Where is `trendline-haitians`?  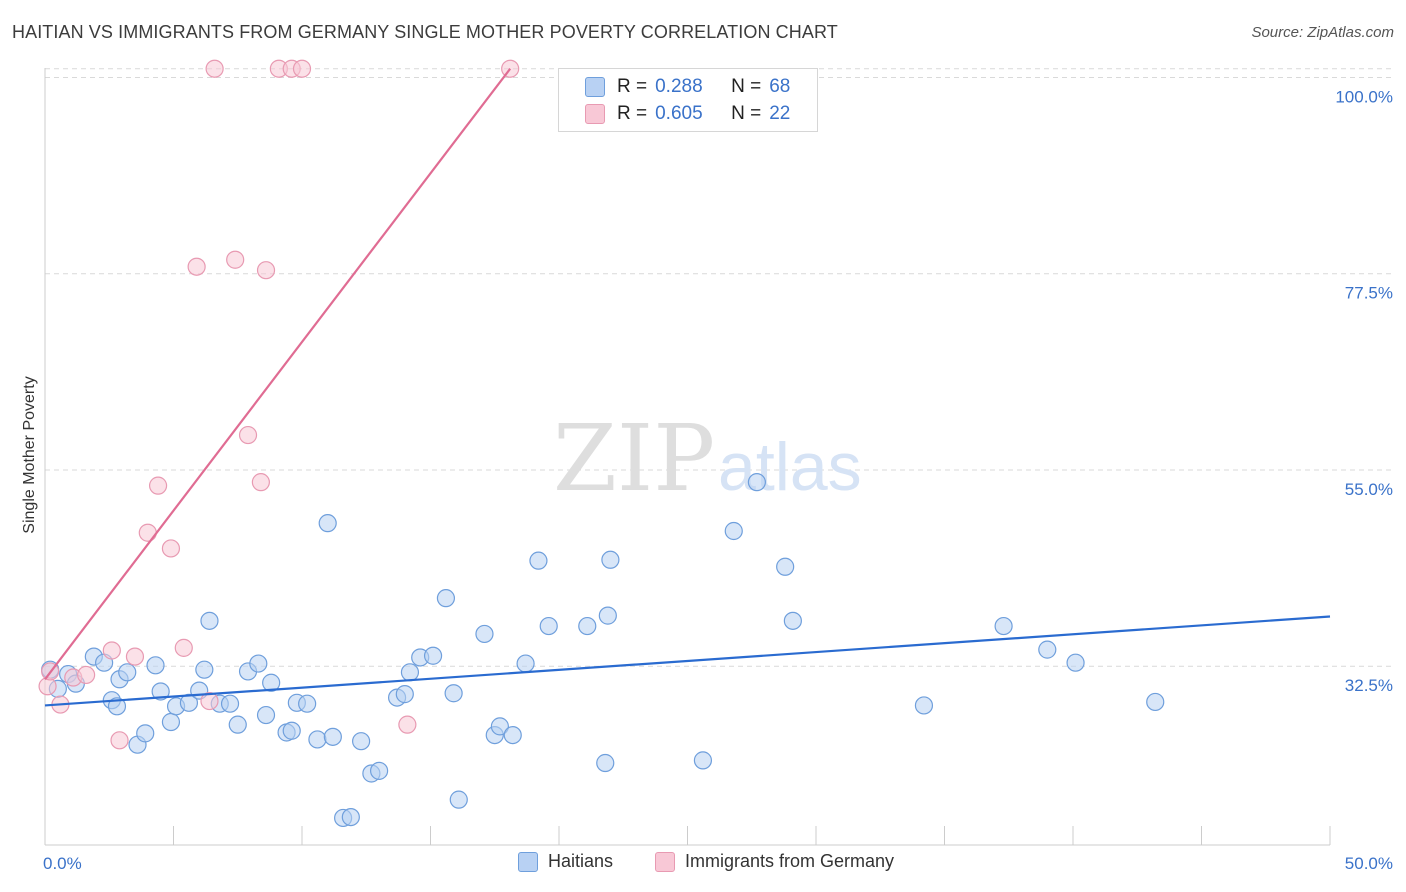
trendline-haitians is located at coordinates (687, 661).